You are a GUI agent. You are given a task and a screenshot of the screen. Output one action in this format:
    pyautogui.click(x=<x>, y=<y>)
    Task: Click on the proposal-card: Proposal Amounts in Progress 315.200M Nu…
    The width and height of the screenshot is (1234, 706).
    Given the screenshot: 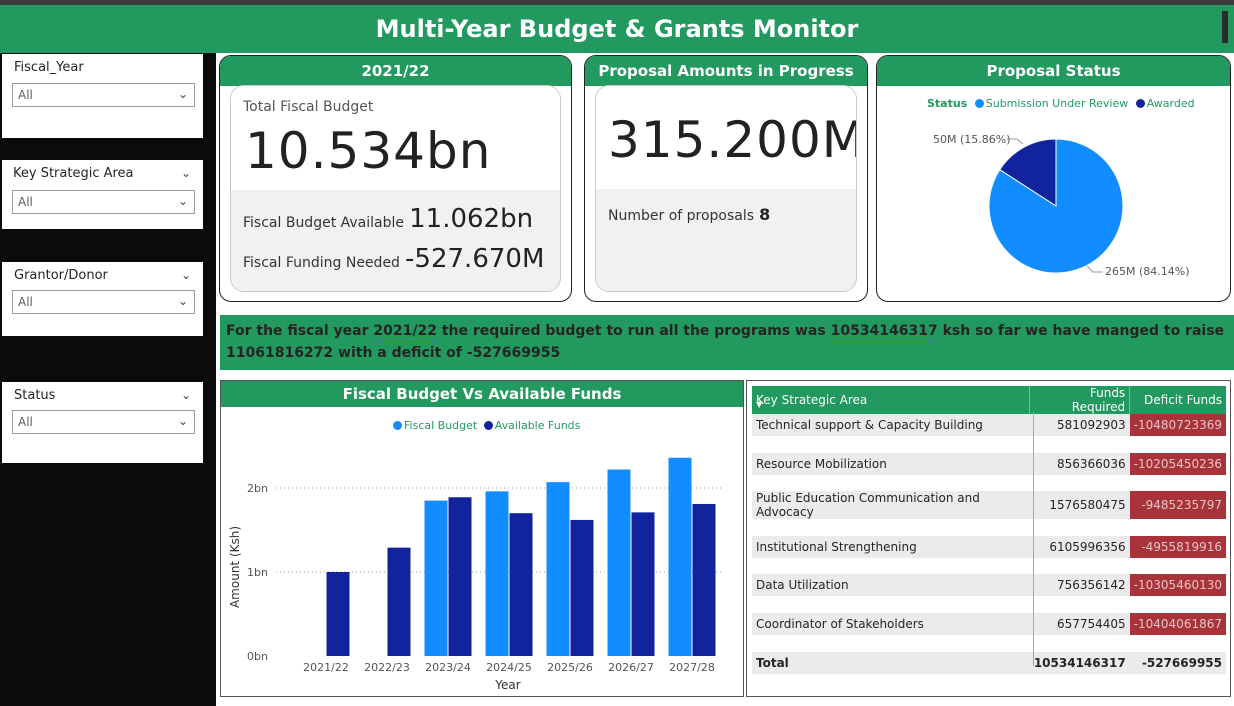 What is the action you would take?
    pyautogui.click(x=726, y=178)
    